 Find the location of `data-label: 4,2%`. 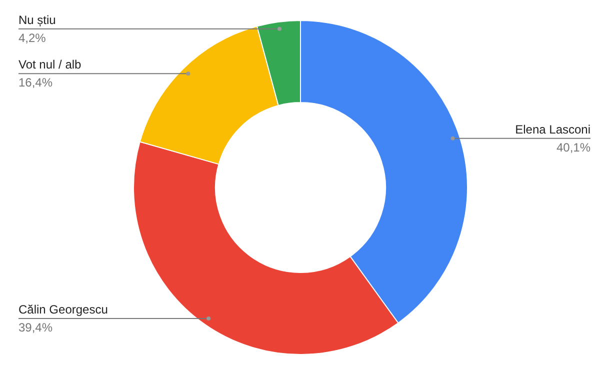

data-label: 4,2% is located at coordinates (32, 37).